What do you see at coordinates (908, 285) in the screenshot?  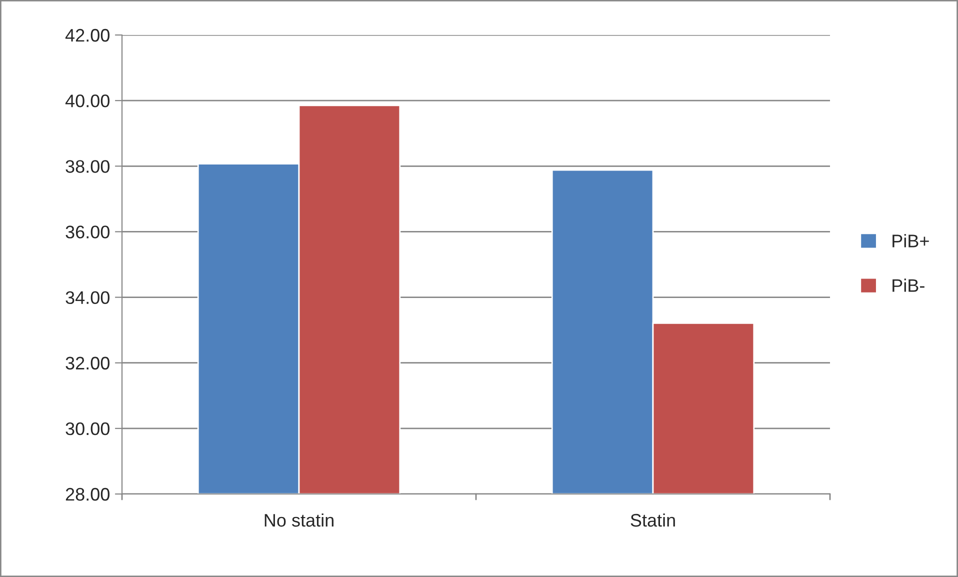 I see `legend-label: PiB-` at bounding box center [908, 285].